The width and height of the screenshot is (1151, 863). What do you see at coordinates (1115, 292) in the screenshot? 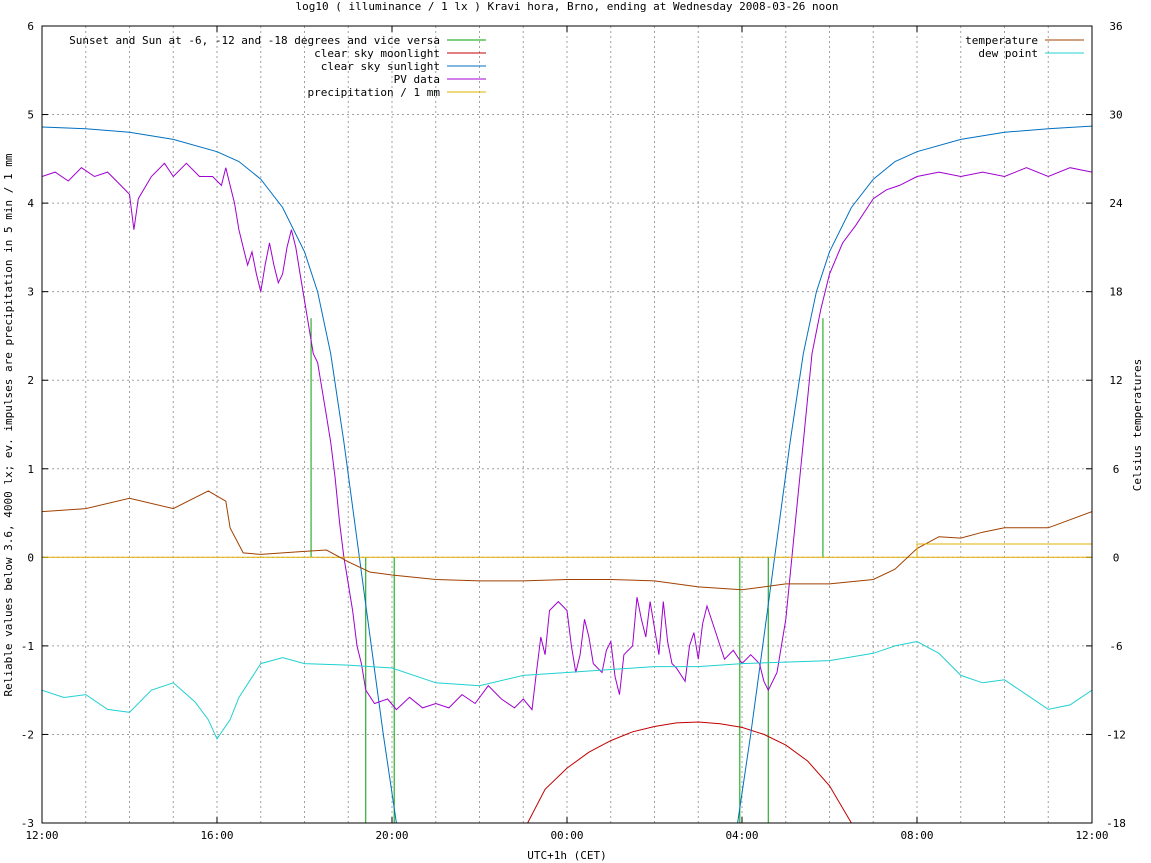
I see `y2-tick-label: 18` at bounding box center [1115, 292].